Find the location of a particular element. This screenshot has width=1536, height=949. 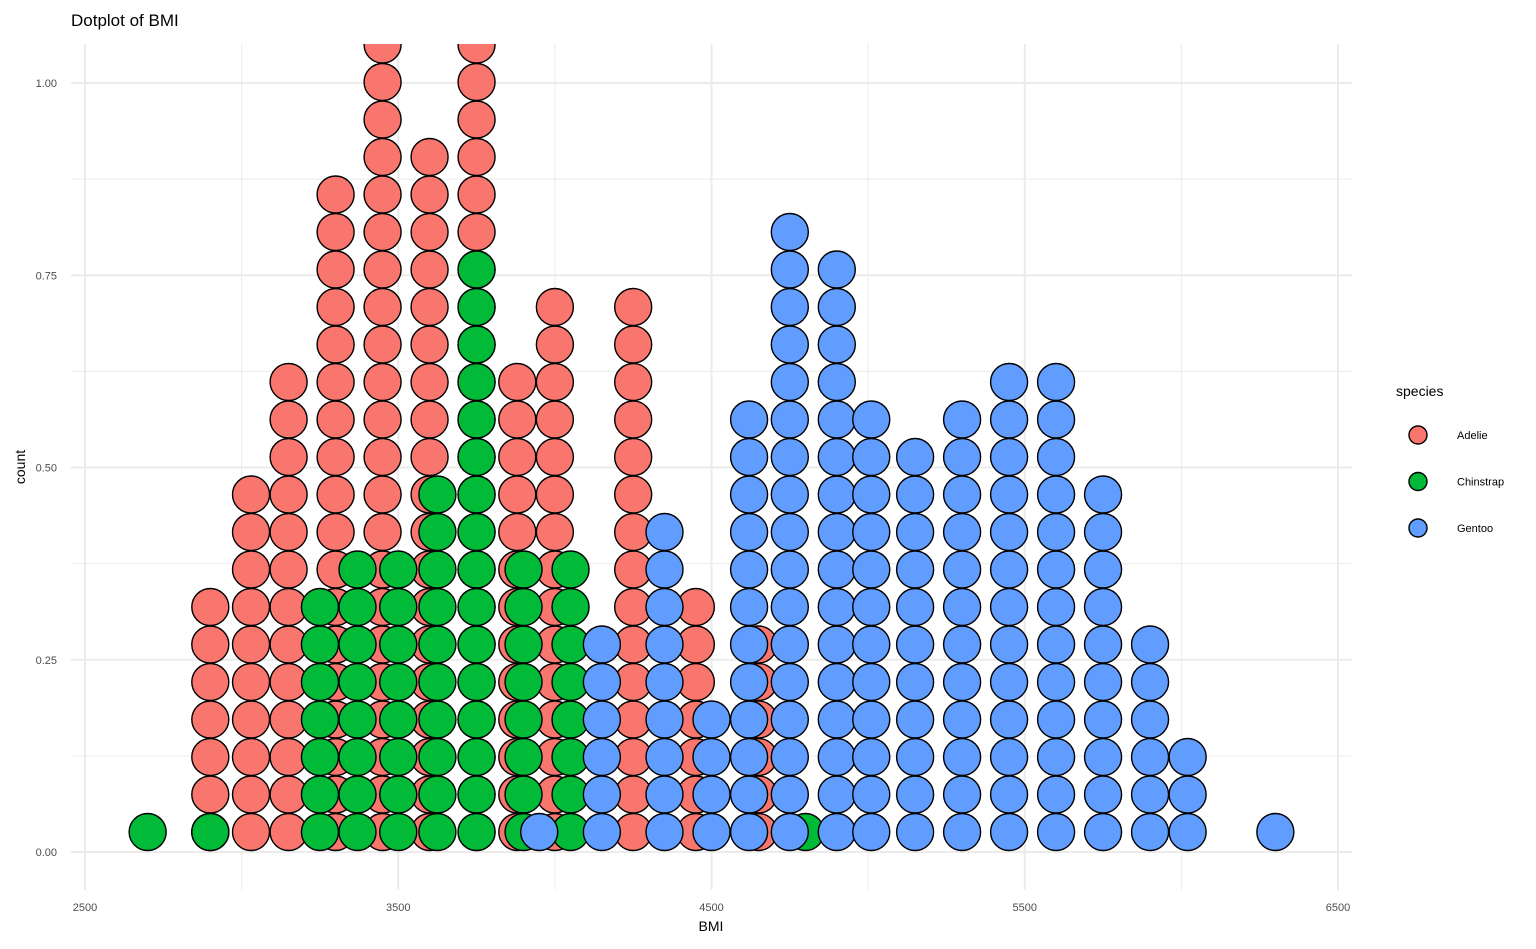

y-tick-label: 0.25 is located at coordinates (46, 661).